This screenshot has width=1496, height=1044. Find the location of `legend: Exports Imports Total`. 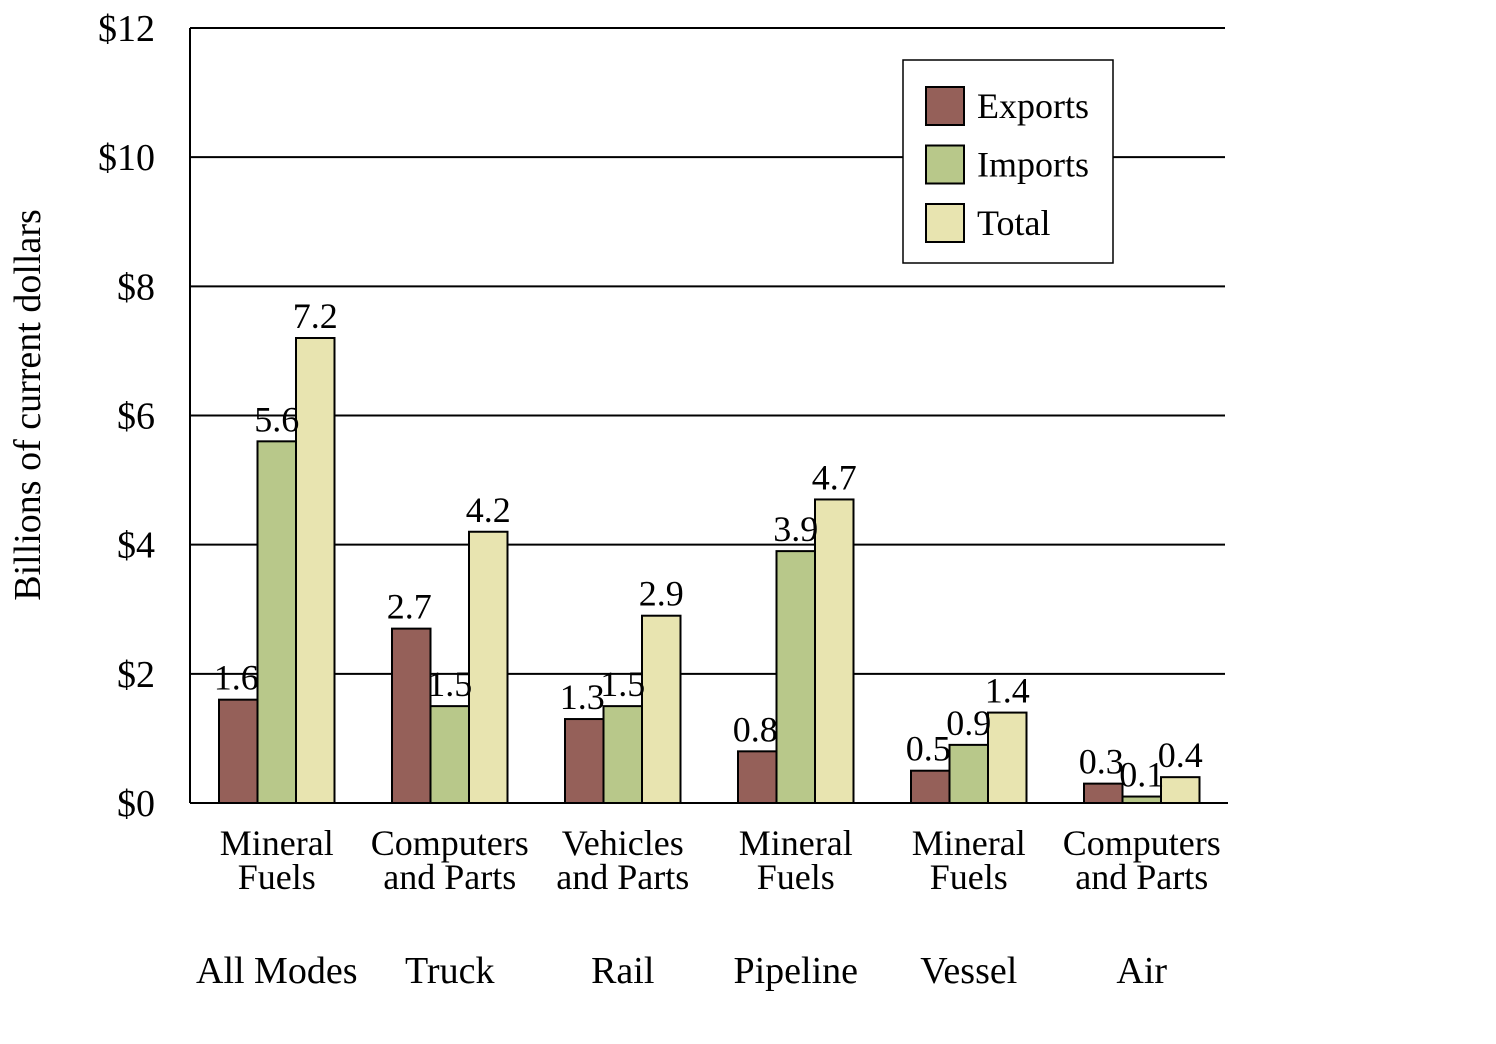

legend: Exports Imports Total is located at coordinates (1008, 161).